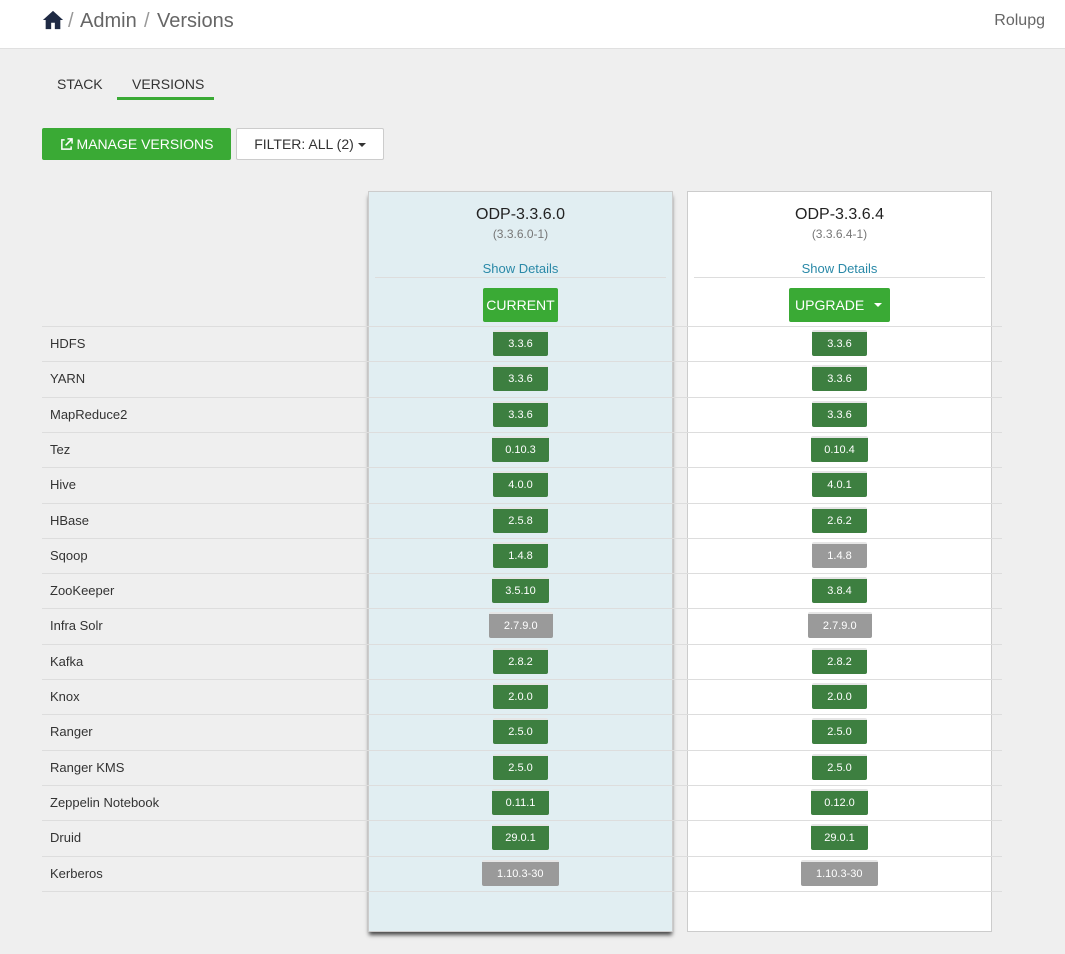 The width and height of the screenshot is (1065, 954). What do you see at coordinates (839, 484) in the screenshot?
I see `service-version-badge: 4.0.1` at bounding box center [839, 484].